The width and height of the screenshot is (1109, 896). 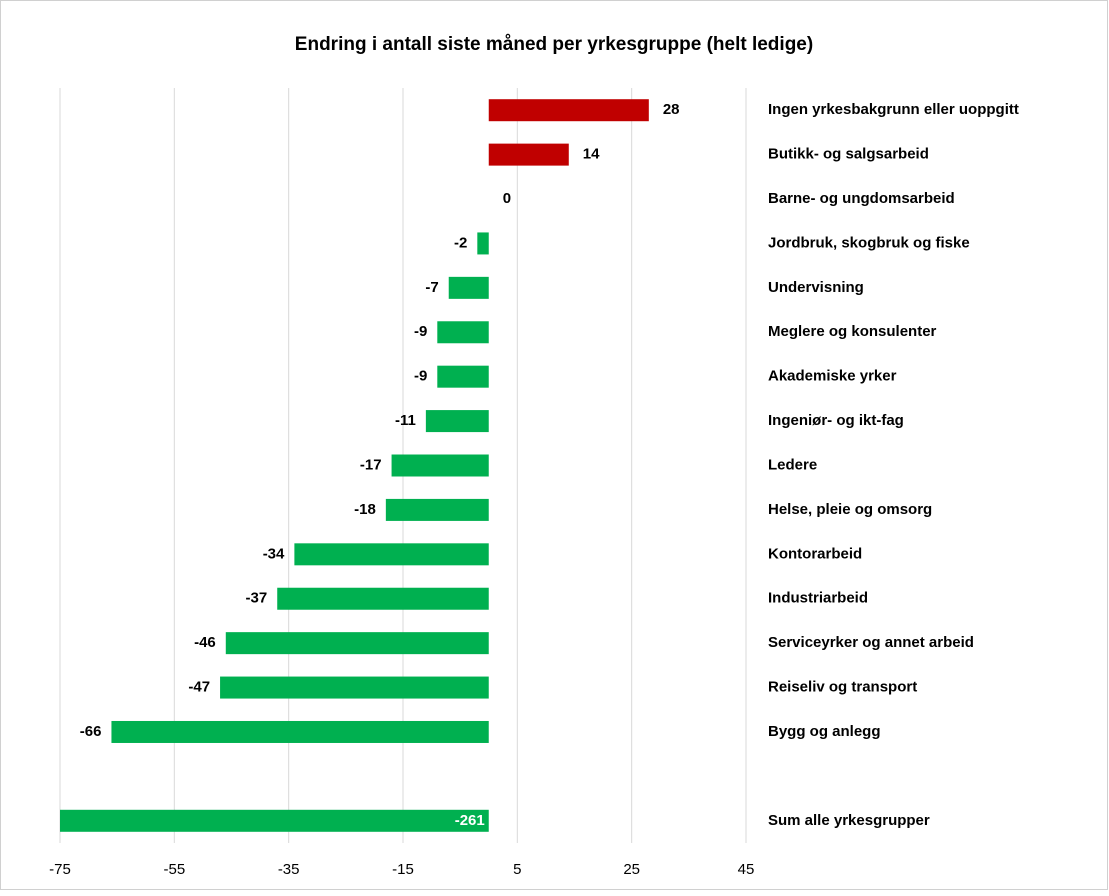 I want to click on category-label: Helse, pleie og omsorg, so click(x=850, y=509).